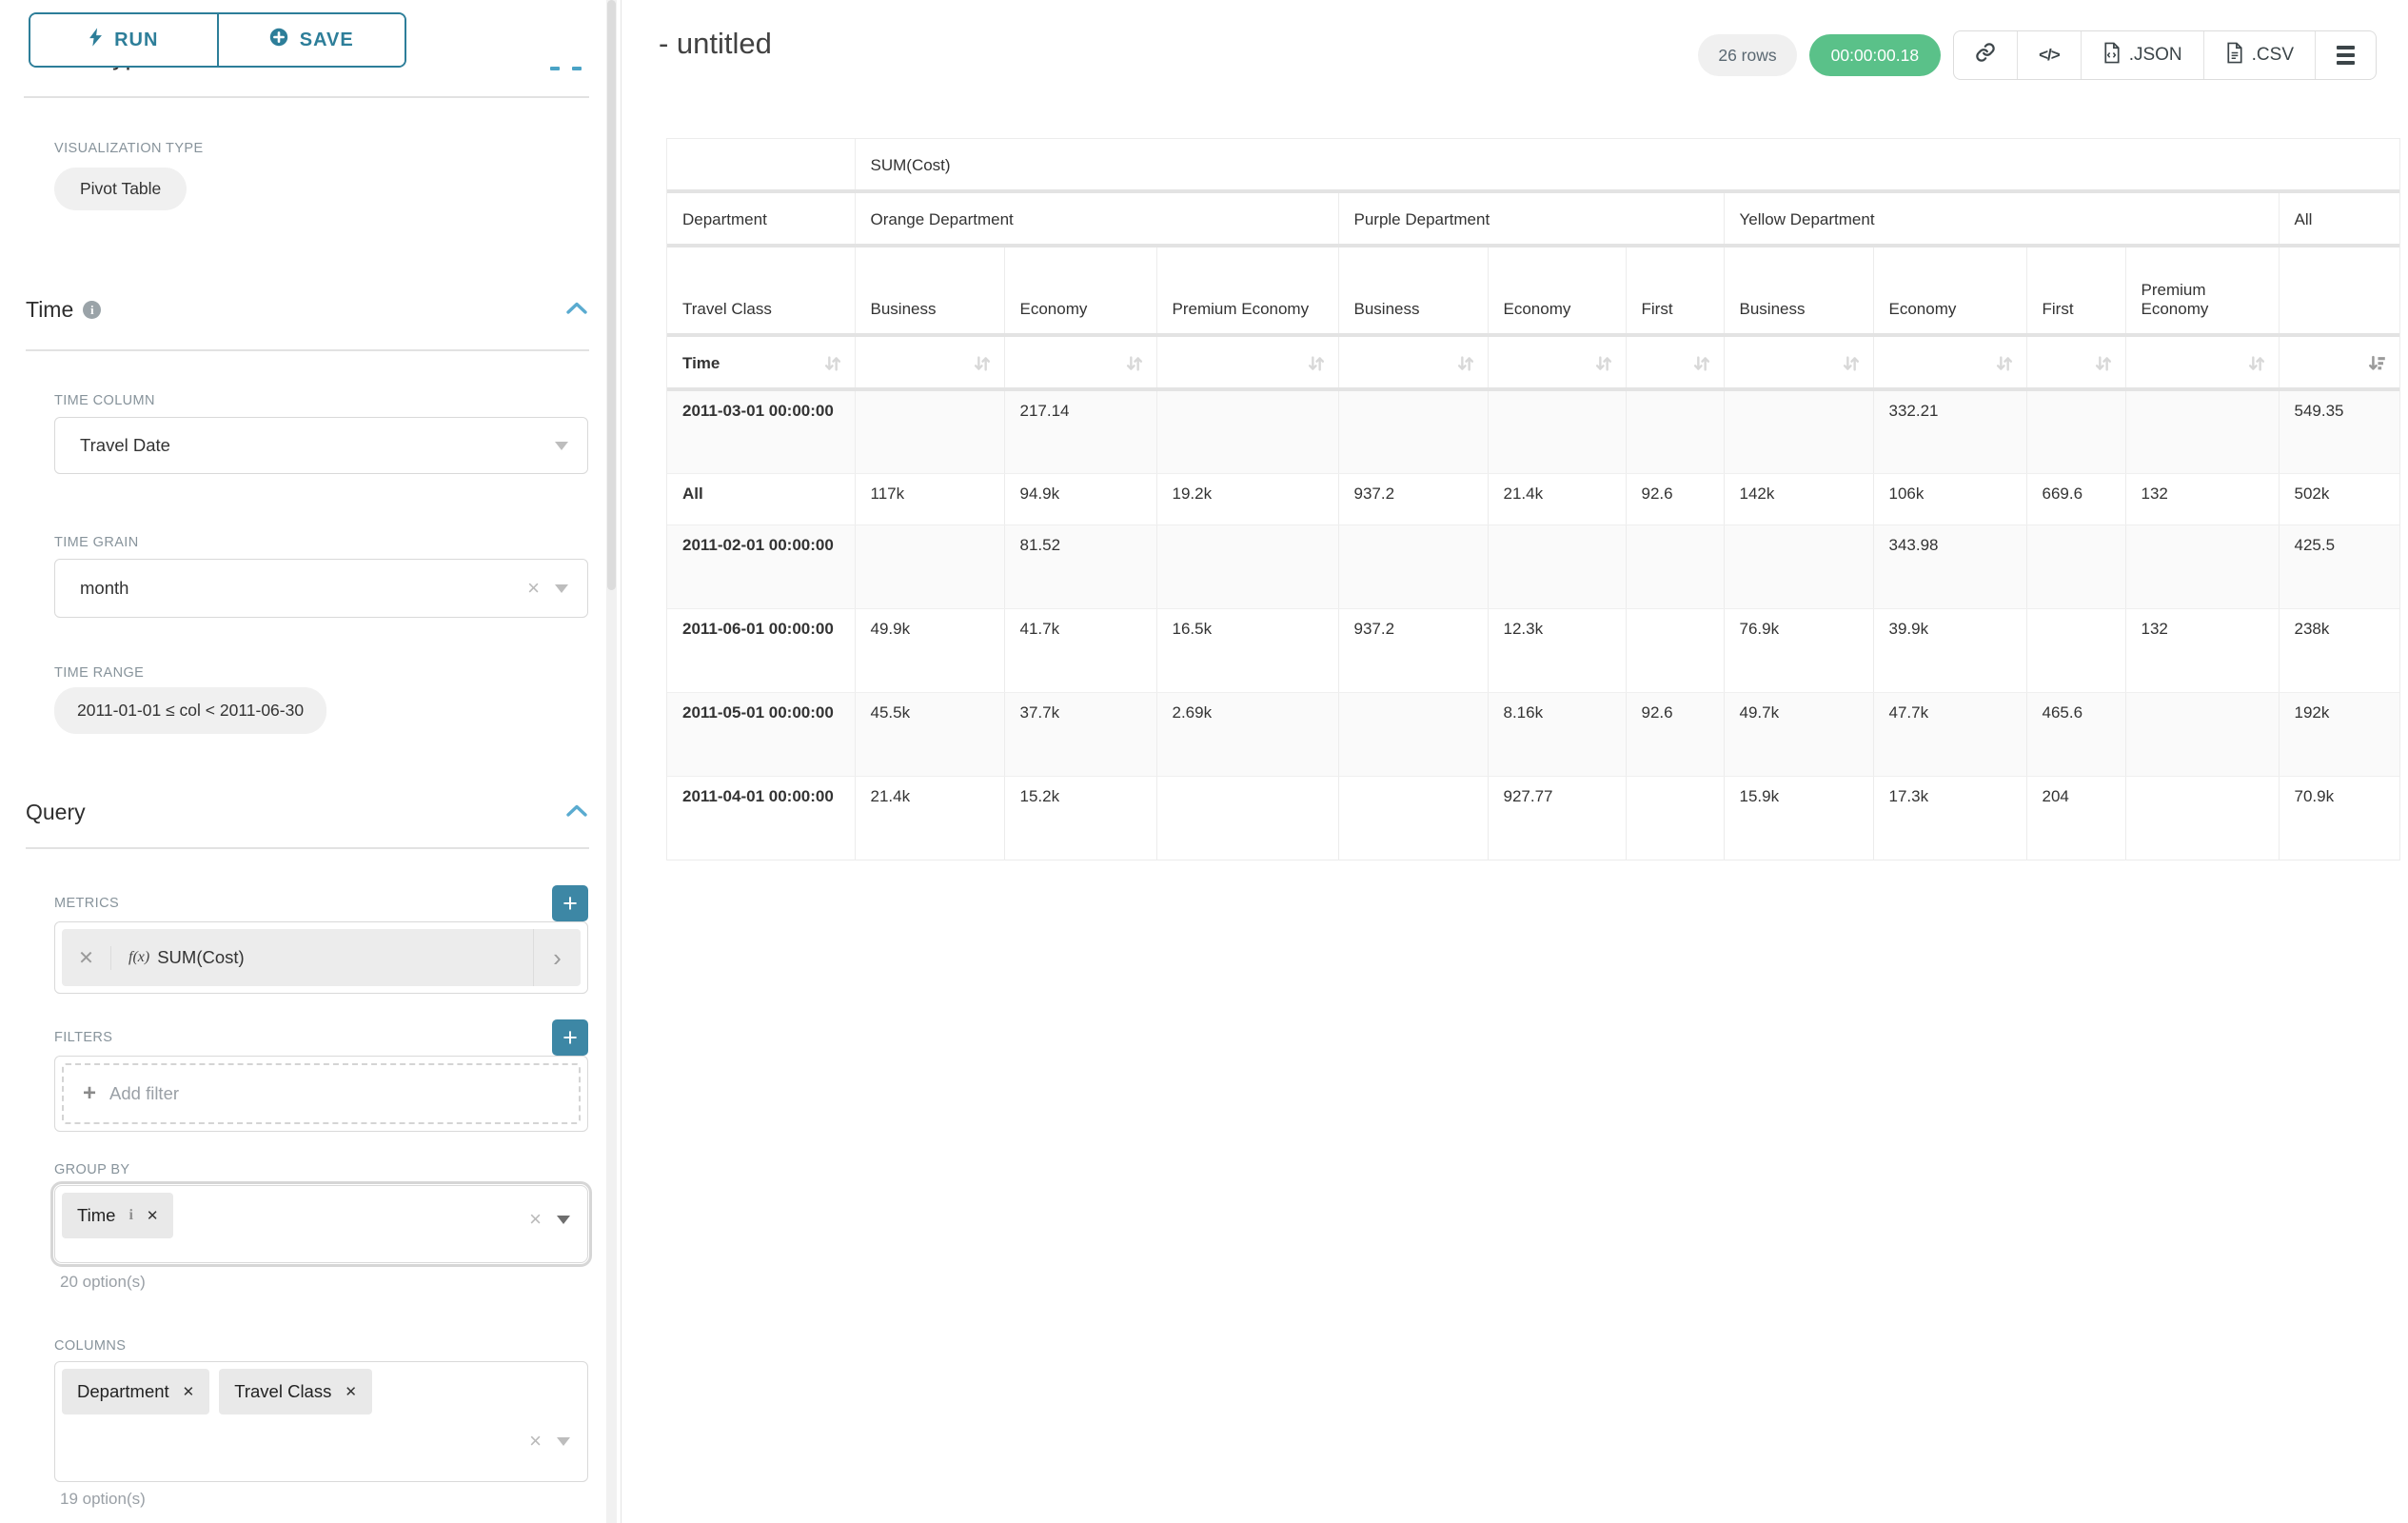 The image size is (2408, 1523). Describe the element at coordinates (307, 813) in the screenshot. I see `query-section-header: Query` at that location.